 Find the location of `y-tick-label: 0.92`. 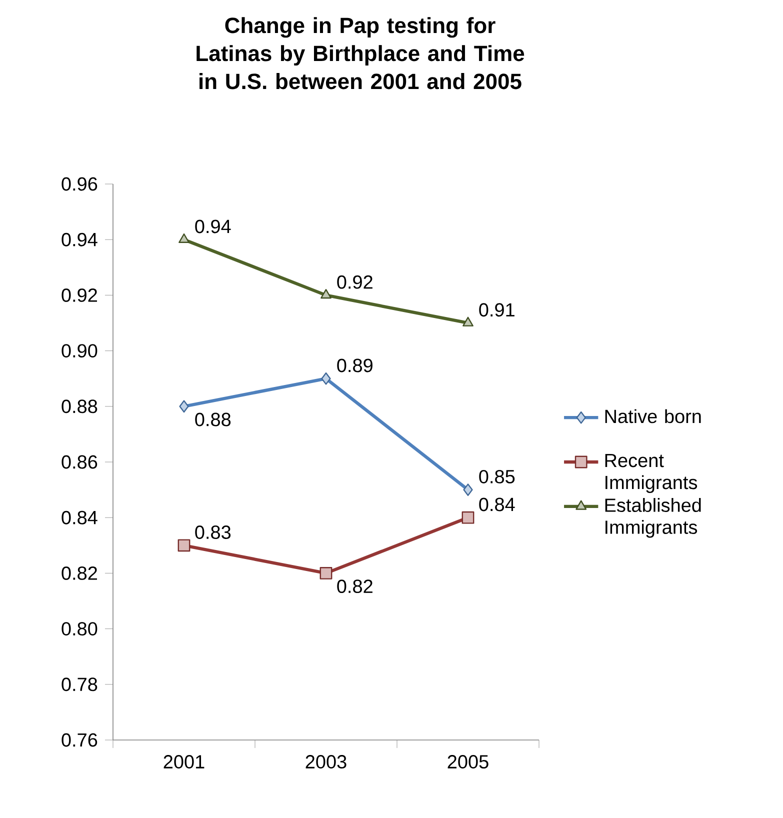

y-tick-label: 0.92 is located at coordinates (79, 295).